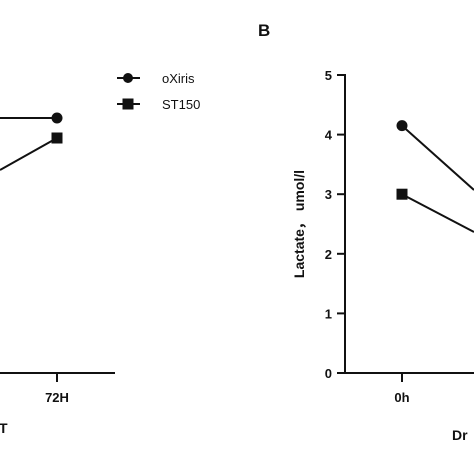 Image resolution: width=474 pixels, height=474 pixels. What do you see at coordinates (335, 224) in the screenshot?
I see `panel-b-y-ticks: 0 1 2 3 4 5` at bounding box center [335, 224].